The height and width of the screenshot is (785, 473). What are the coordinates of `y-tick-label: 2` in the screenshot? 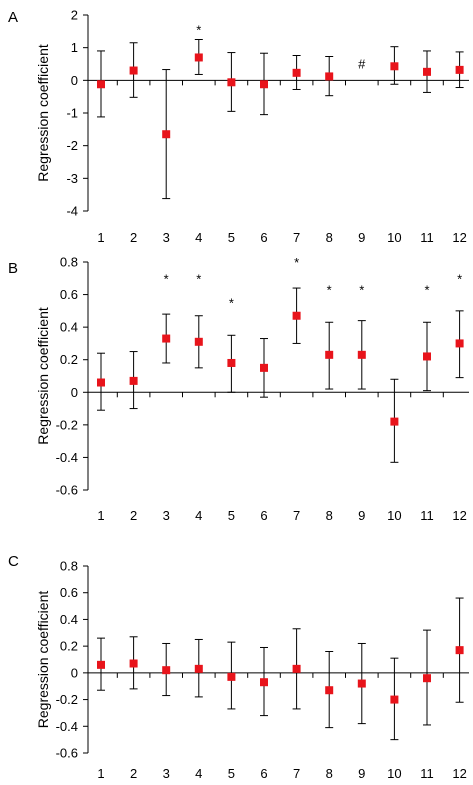 It's located at (74, 15).